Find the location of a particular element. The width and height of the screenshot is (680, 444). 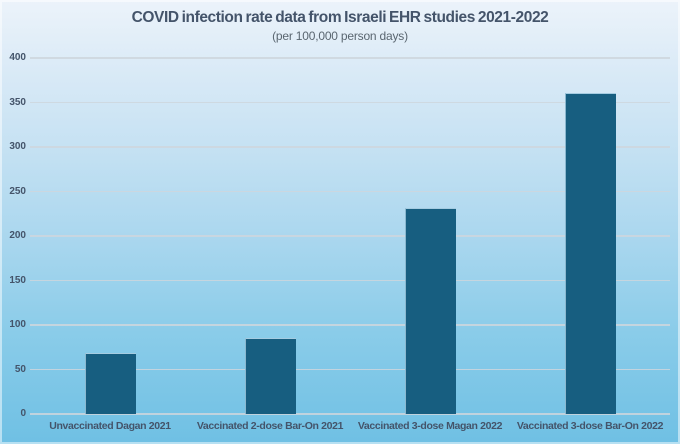

y-tick-label: 0 is located at coordinates (23, 413).